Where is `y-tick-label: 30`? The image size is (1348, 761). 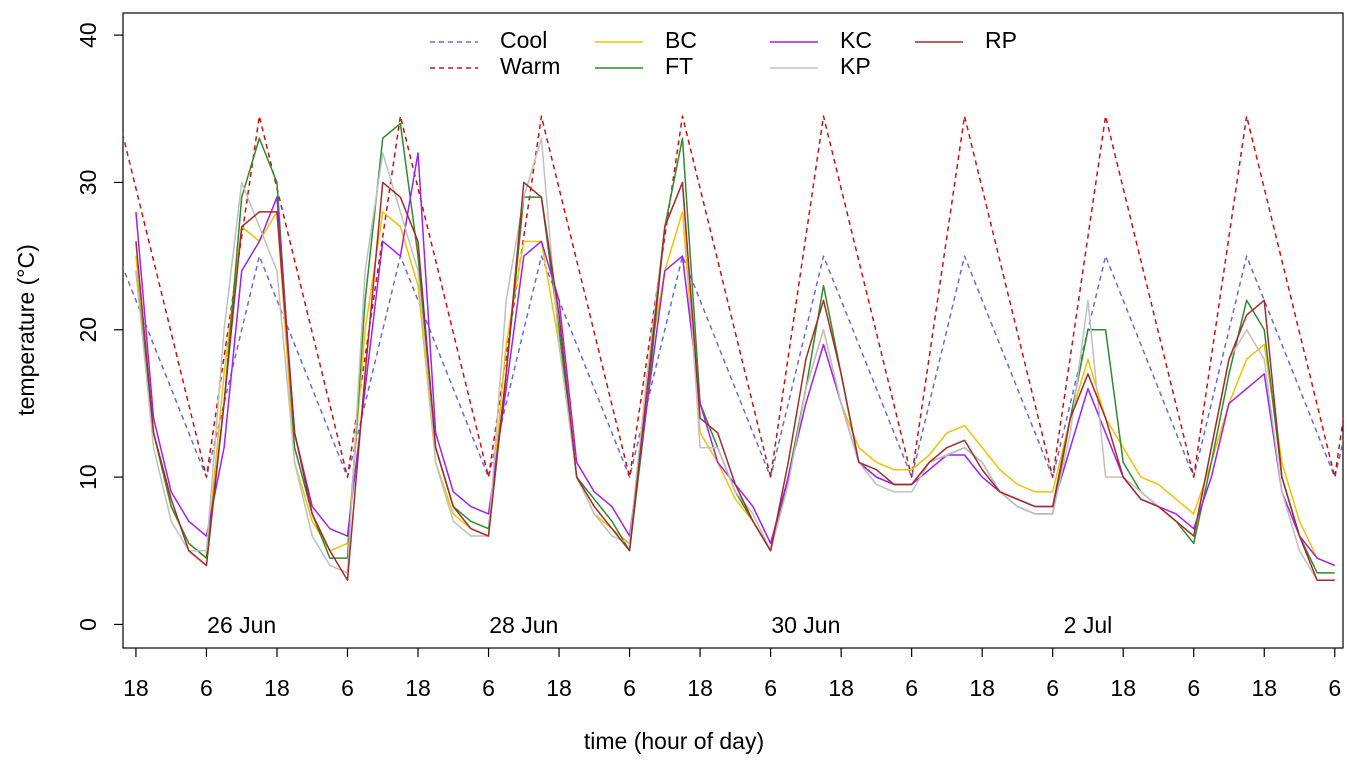
y-tick-label: 30 is located at coordinates (88, 183).